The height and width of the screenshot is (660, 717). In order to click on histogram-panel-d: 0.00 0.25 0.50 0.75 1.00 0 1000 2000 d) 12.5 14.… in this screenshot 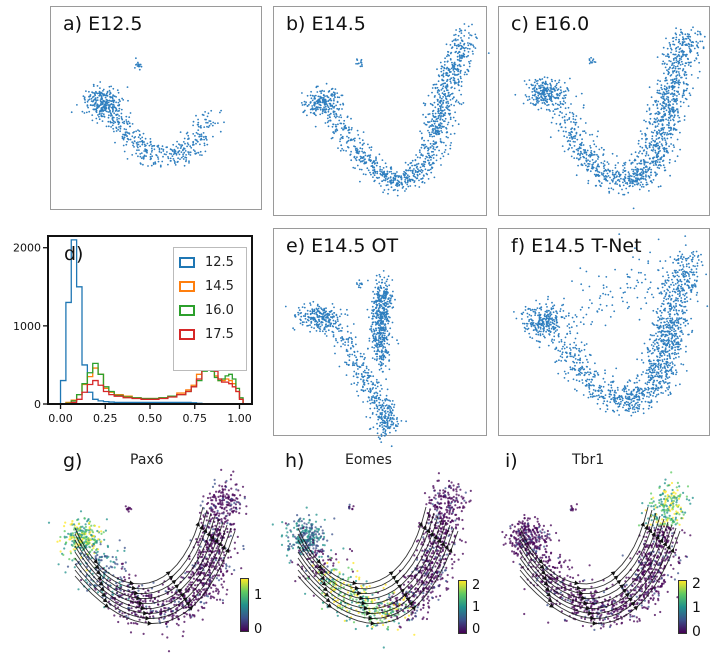, I will do `click(131, 333)`.